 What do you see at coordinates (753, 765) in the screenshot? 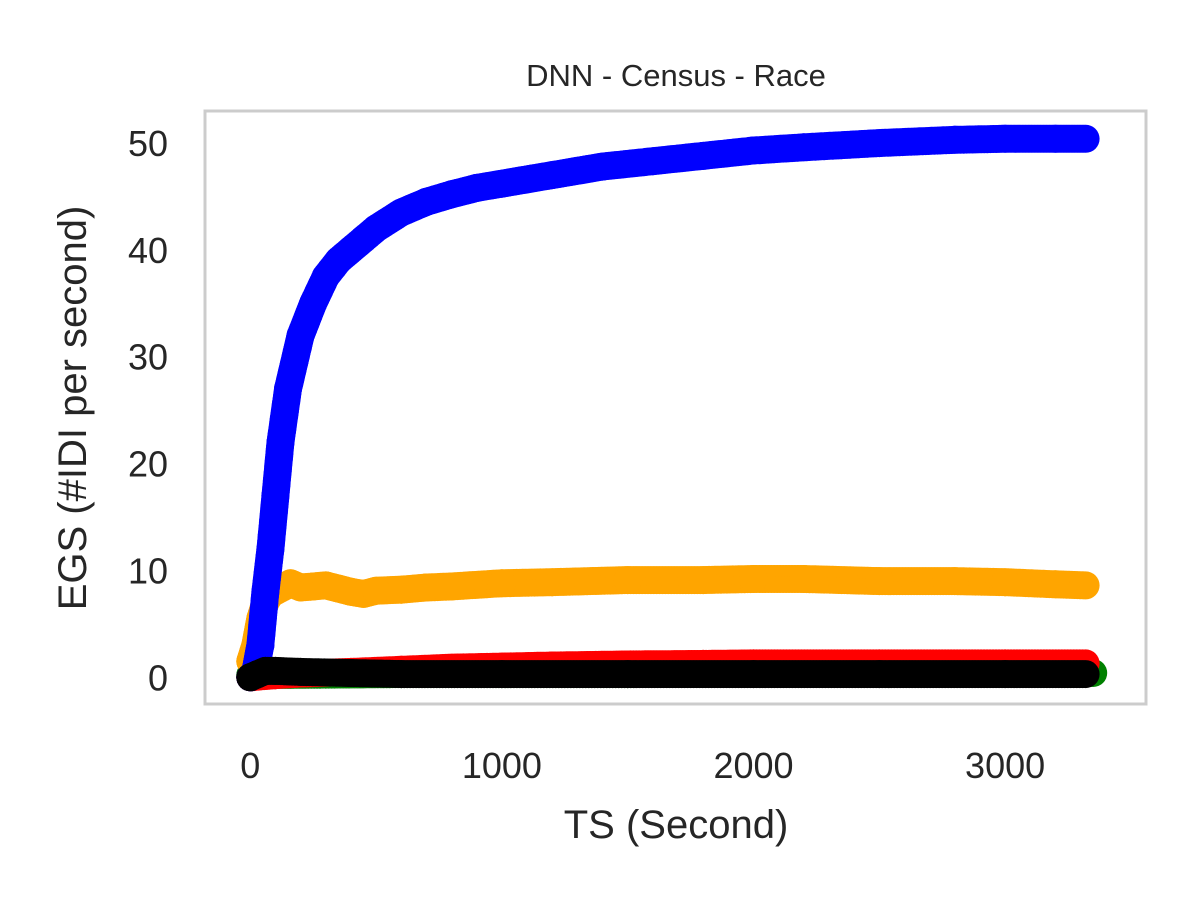
I see `x-tick-label: 2000` at bounding box center [753, 765].